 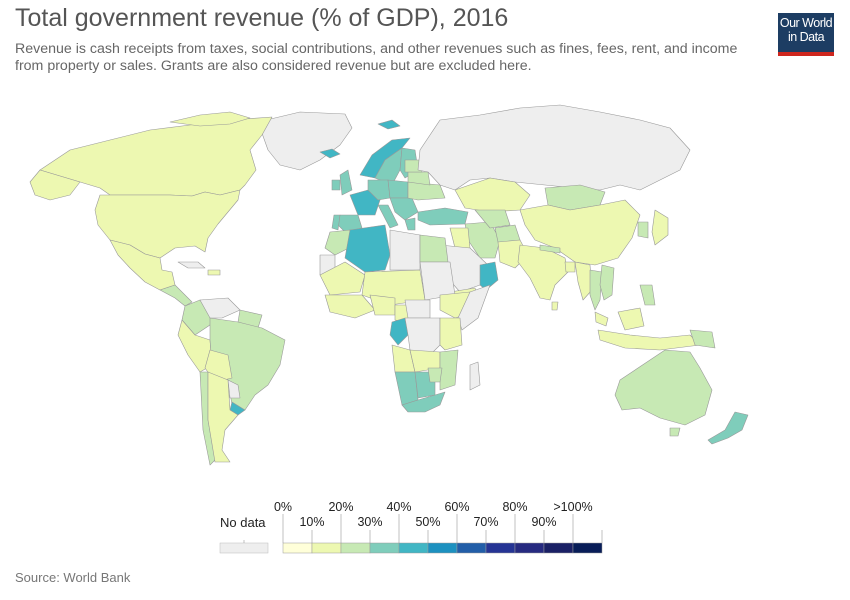 What do you see at coordinates (486, 522) in the screenshot?
I see `legend-bottom-label: 70%` at bounding box center [486, 522].